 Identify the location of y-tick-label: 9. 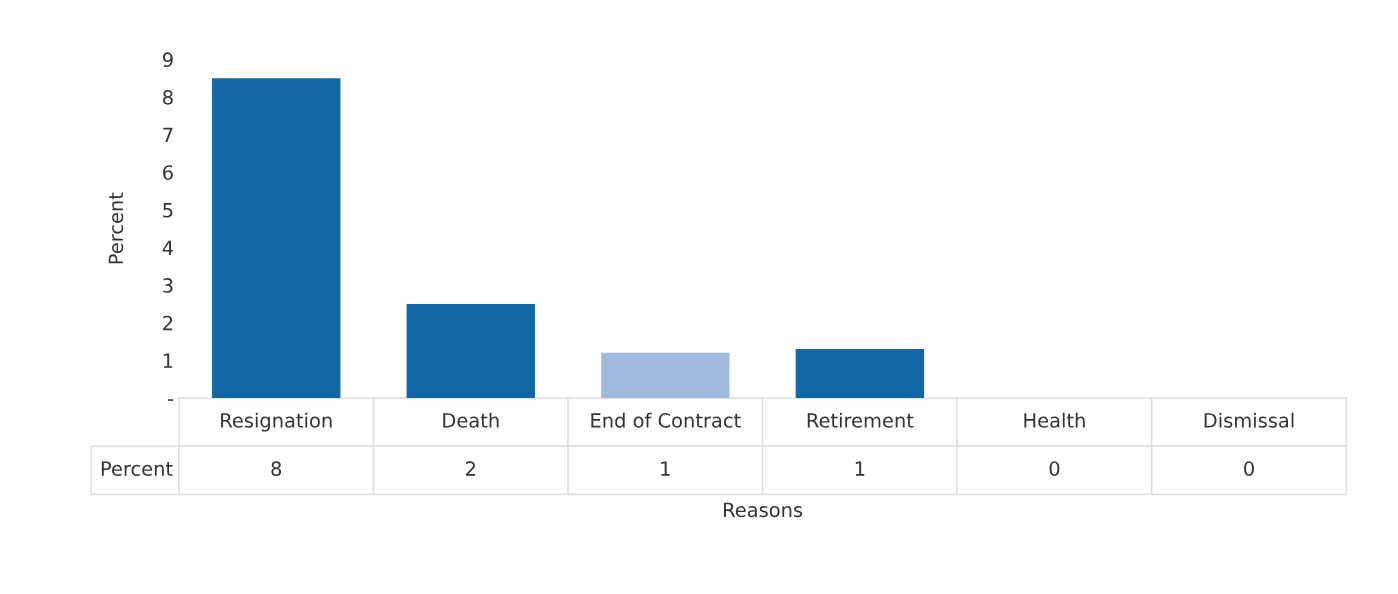
(167, 60).